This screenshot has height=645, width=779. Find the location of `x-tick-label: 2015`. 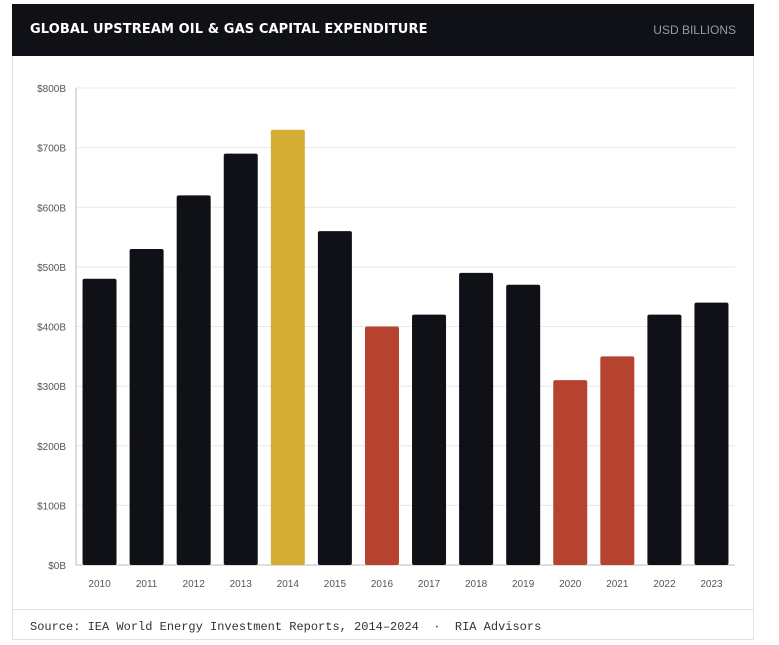

x-tick-label: 2015 is located at coordinates (335, 584).